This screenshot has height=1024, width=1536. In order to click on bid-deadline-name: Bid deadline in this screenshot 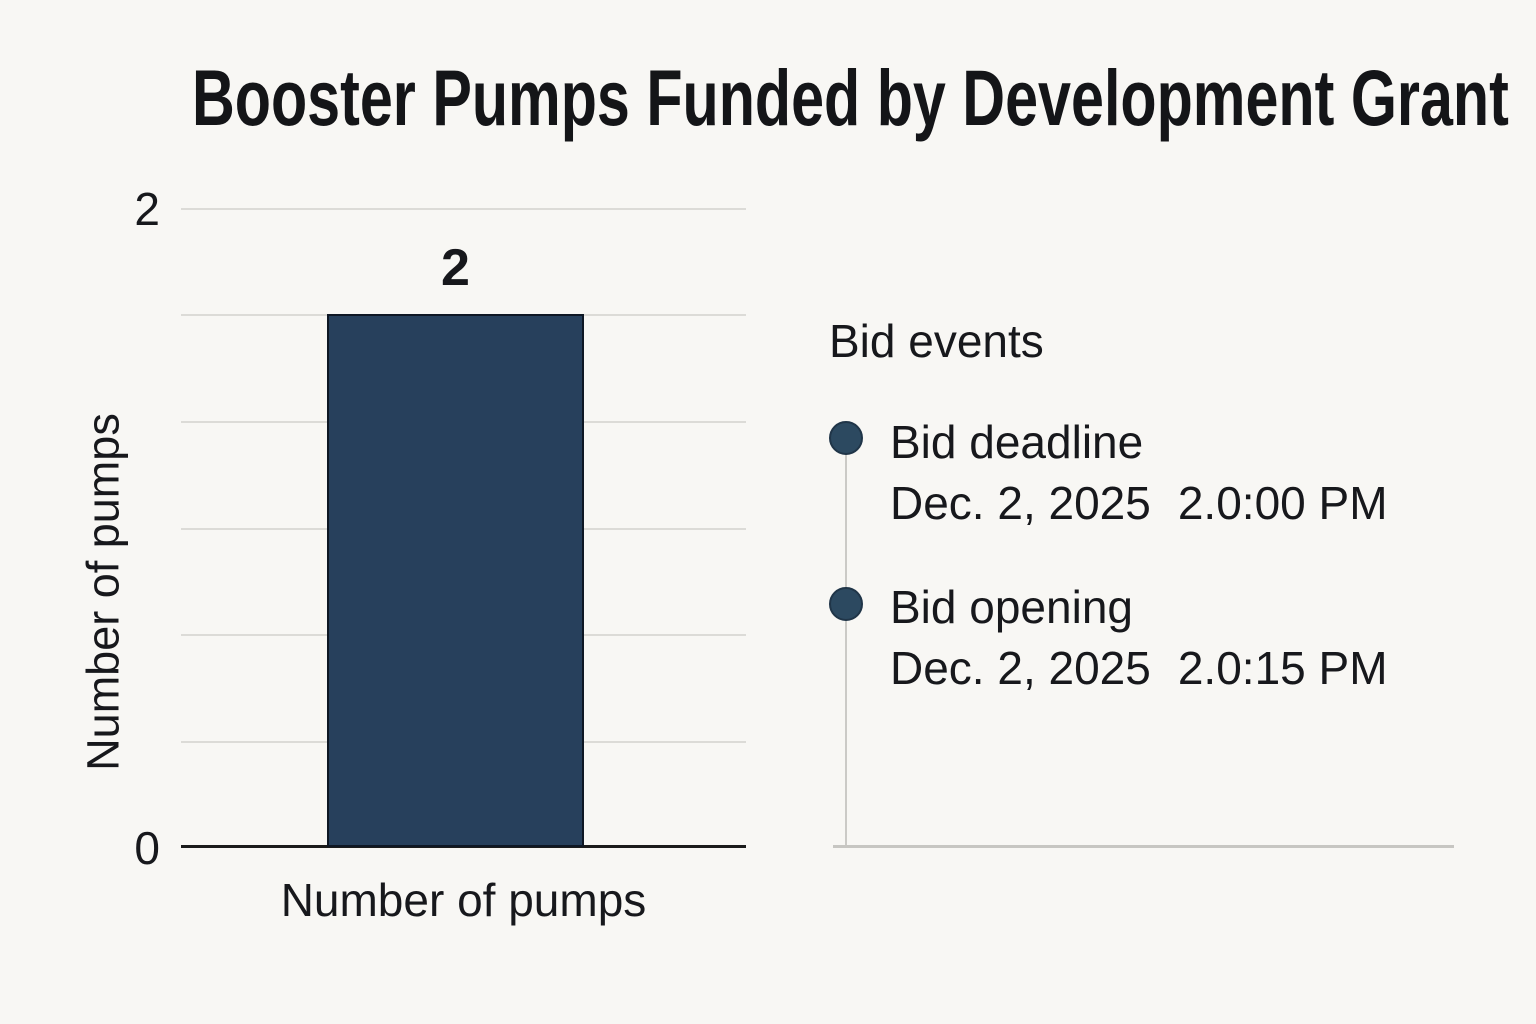, I will do `click(1017, 442)`.